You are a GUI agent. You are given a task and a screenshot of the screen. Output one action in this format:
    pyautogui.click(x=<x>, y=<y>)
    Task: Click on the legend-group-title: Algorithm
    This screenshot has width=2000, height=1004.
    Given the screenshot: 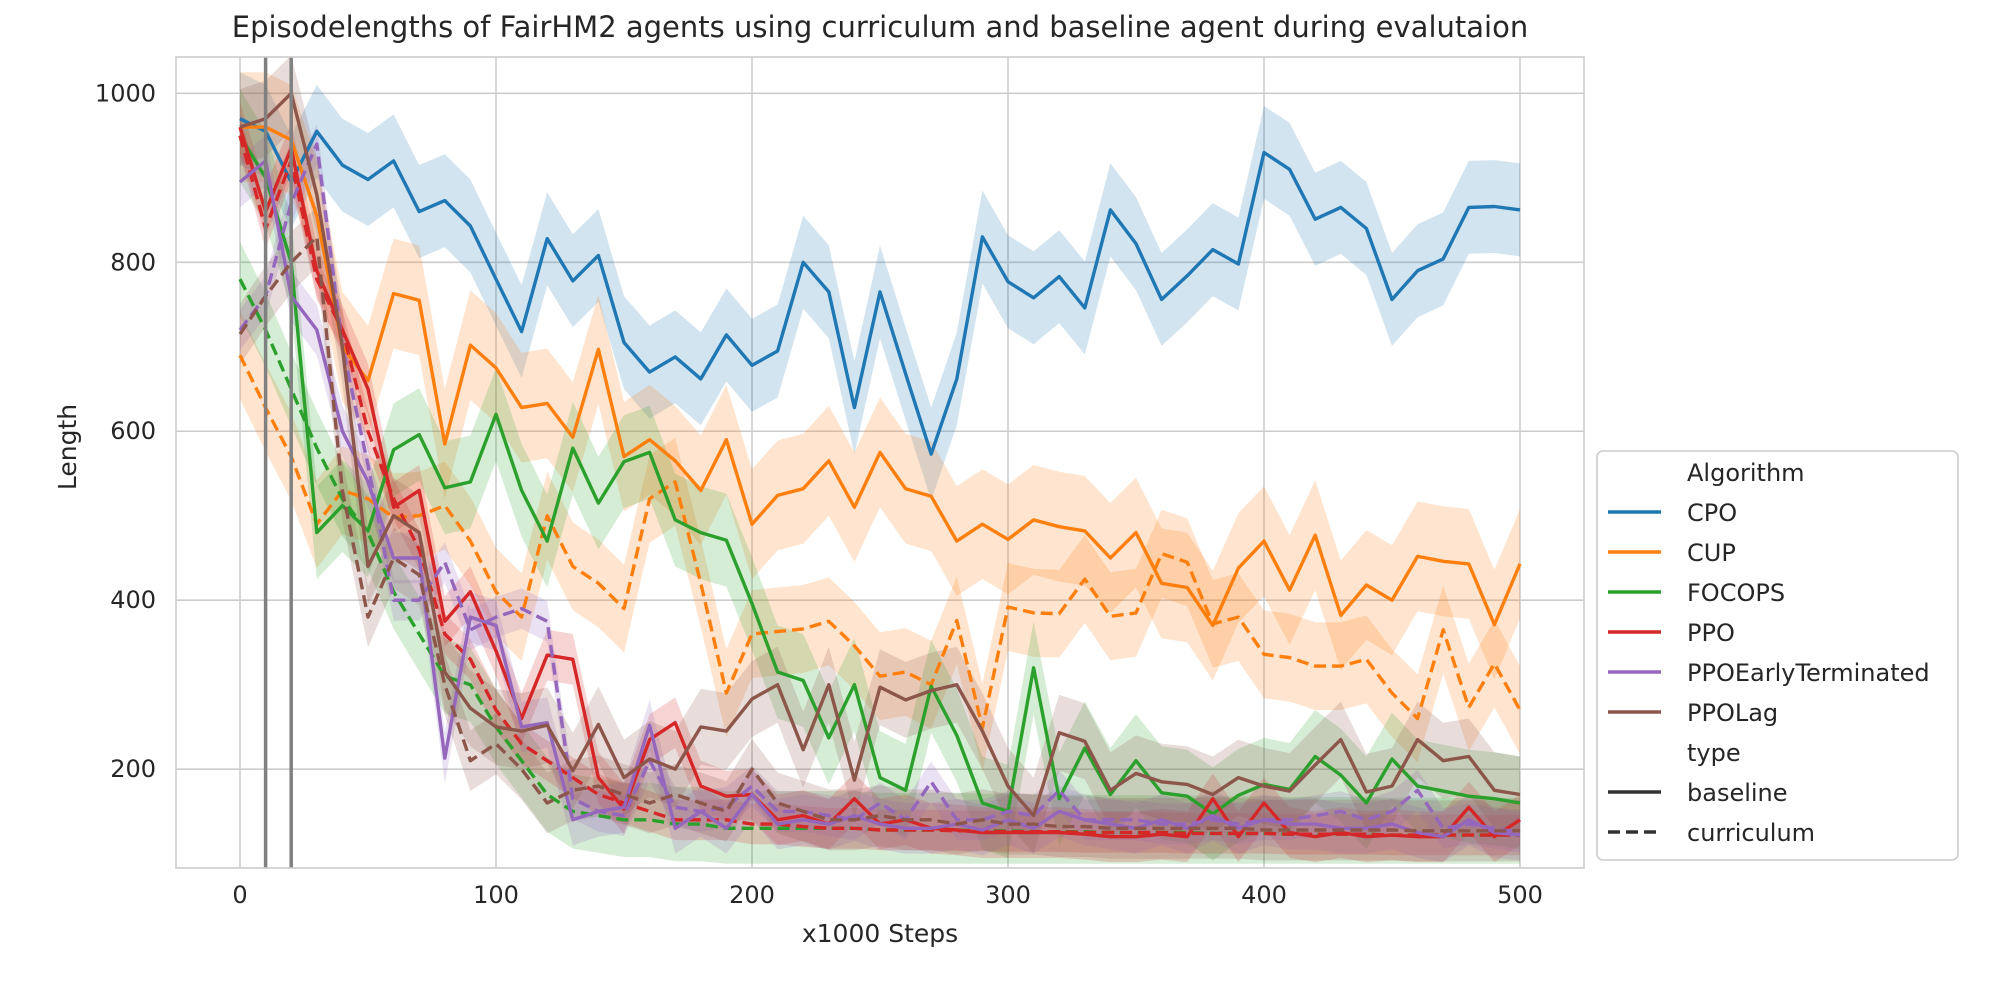 What is the action you would take?
    pyautogui.click(x=1746, y=473)
    